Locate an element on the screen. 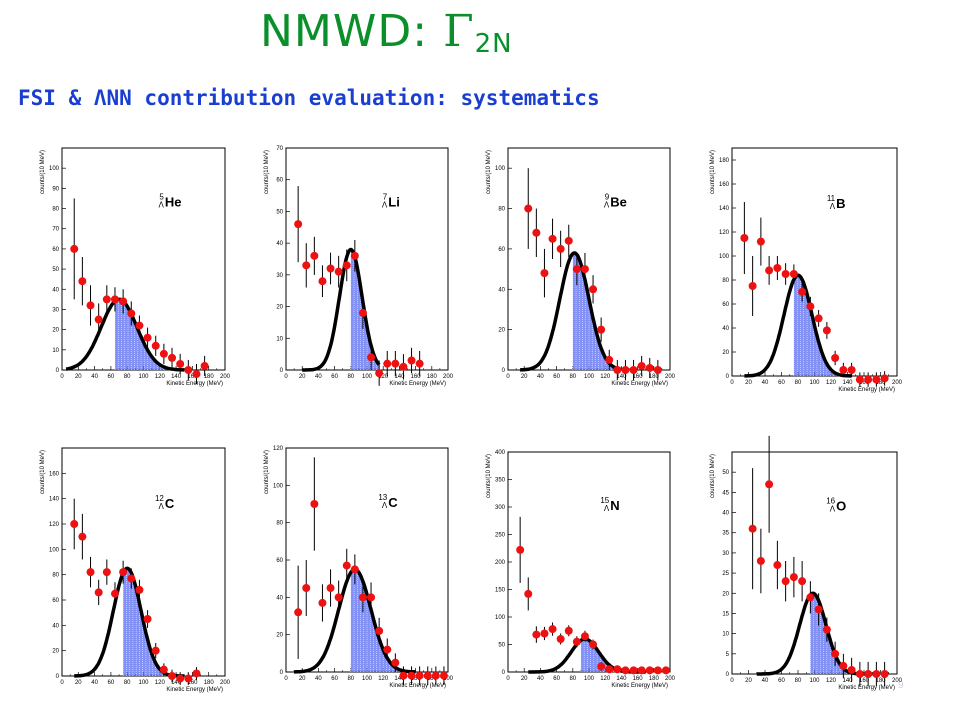 This screenshot has width=960, height=720. x-tick-label: 200 is located at coordinates (897, 383).